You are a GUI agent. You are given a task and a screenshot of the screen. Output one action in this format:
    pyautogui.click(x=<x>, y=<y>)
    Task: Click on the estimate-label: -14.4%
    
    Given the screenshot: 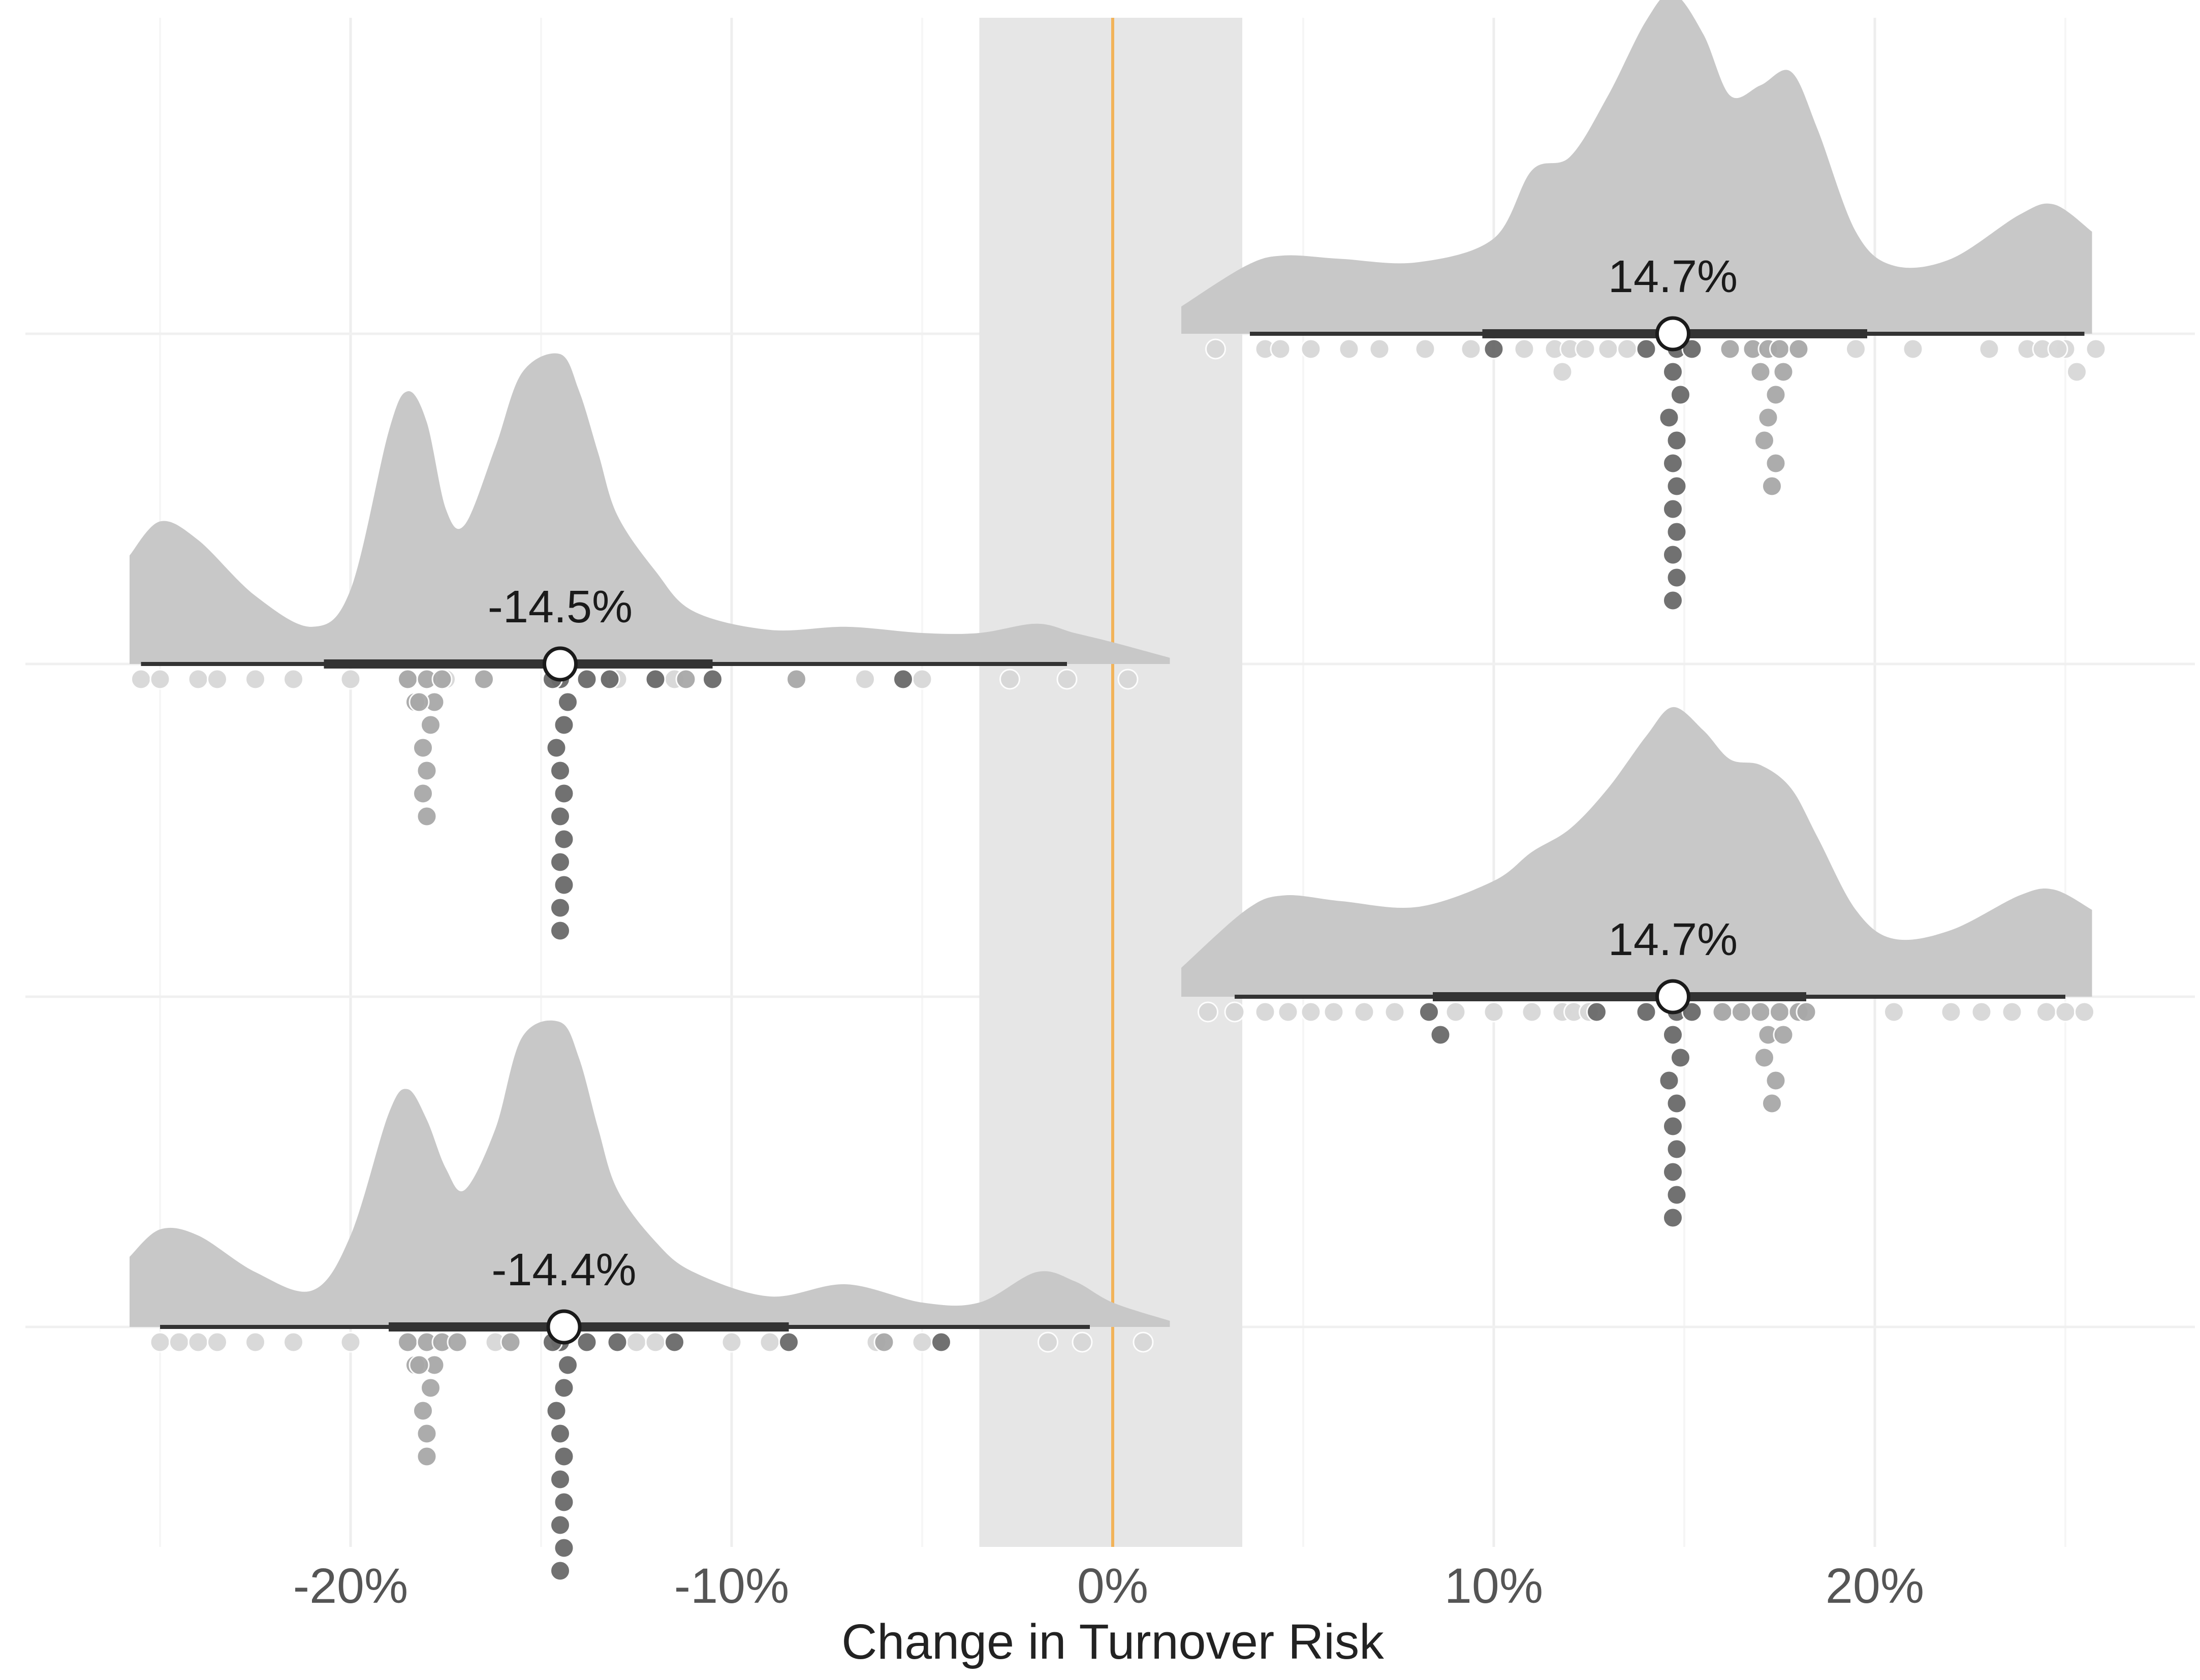 What is the action you would take?
    pyautogui.click(x=564, y=1270)
    